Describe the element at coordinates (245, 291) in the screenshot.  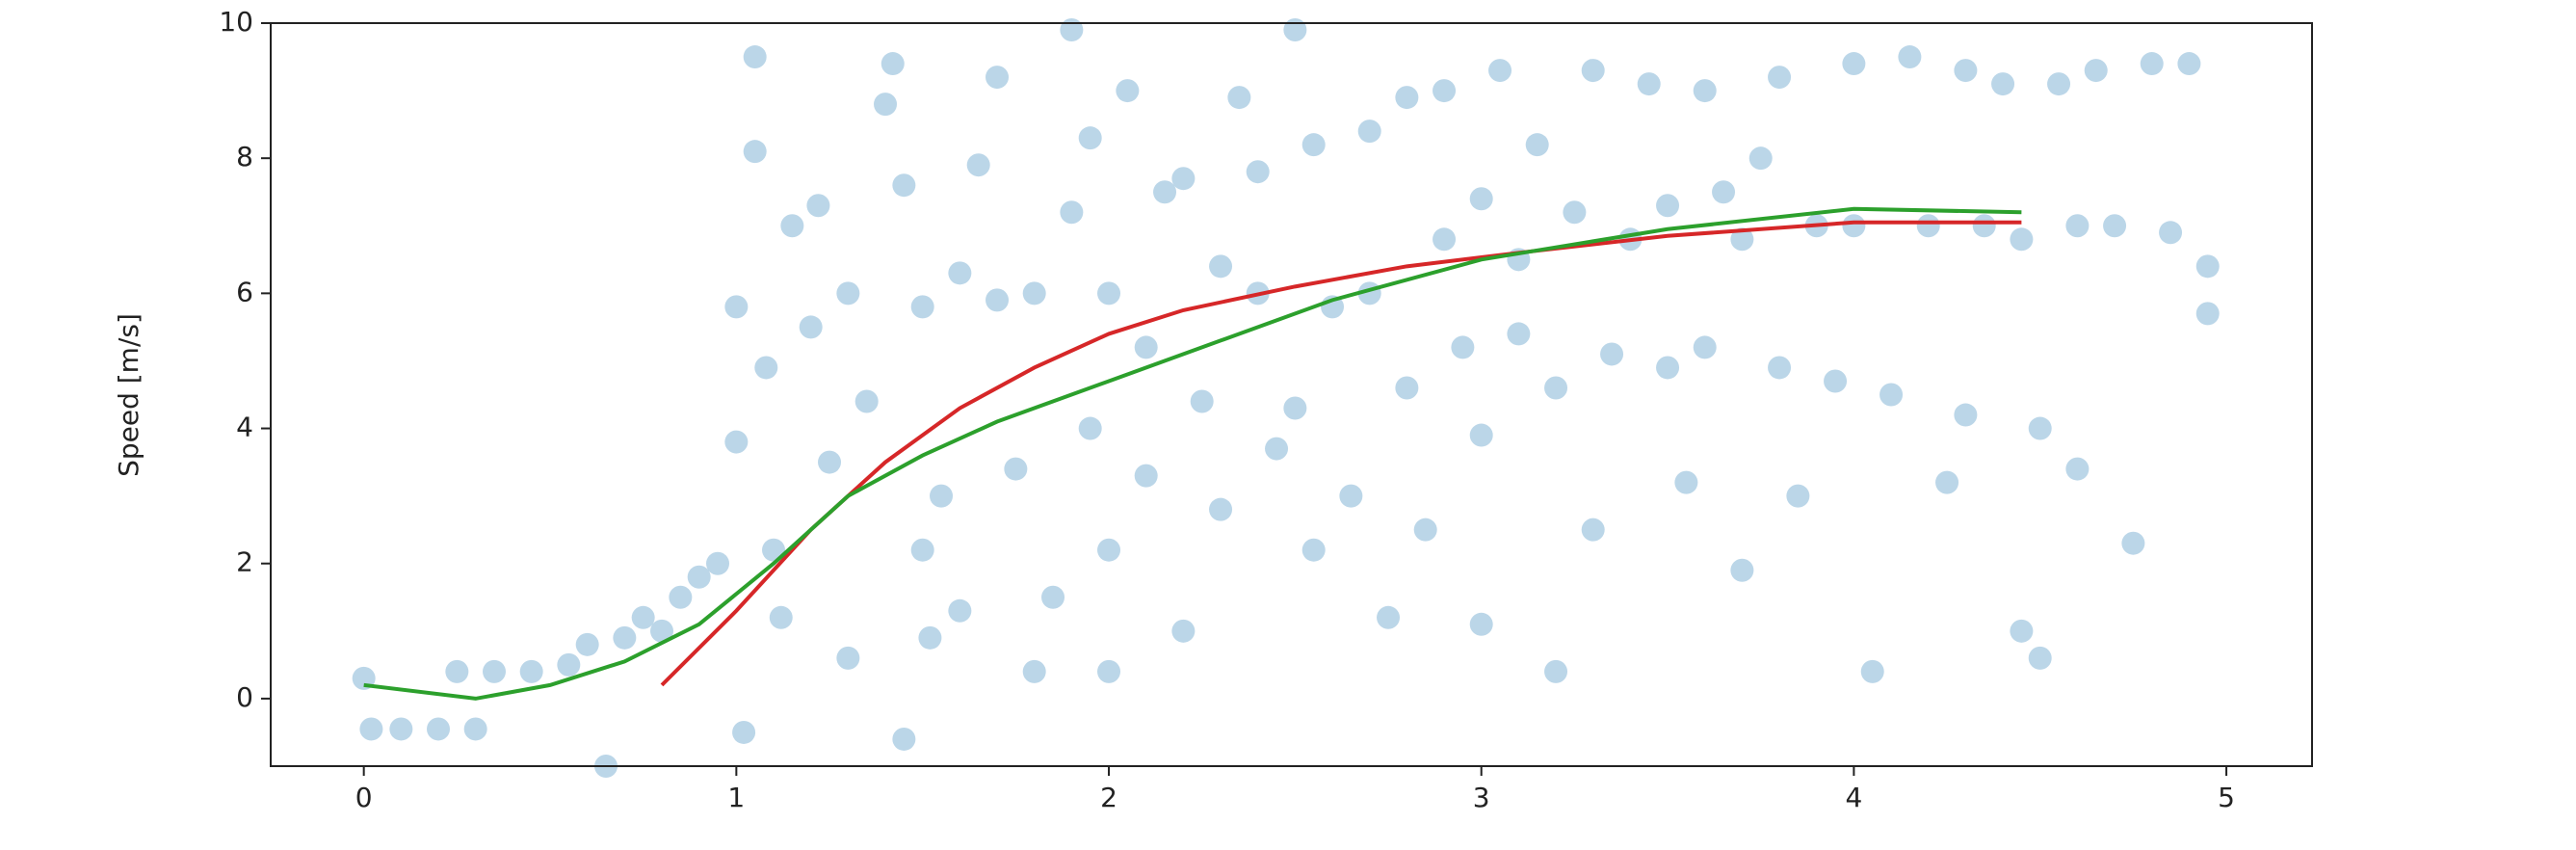
I see `y-tick-label: 6` at that location.